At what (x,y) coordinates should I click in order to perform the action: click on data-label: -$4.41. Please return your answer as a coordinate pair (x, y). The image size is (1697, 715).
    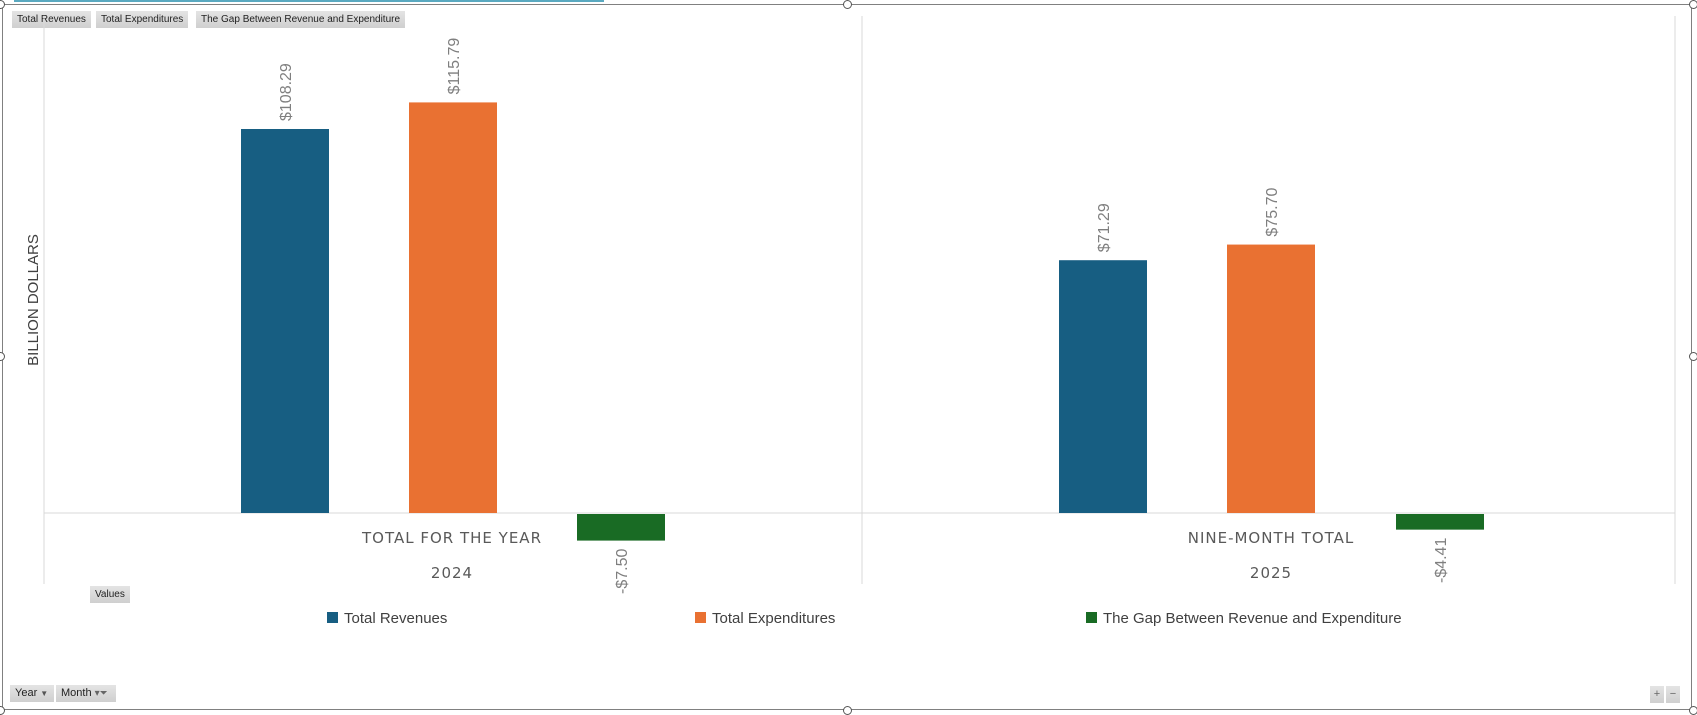
    Looking at the image, I should click on (1441, 560).